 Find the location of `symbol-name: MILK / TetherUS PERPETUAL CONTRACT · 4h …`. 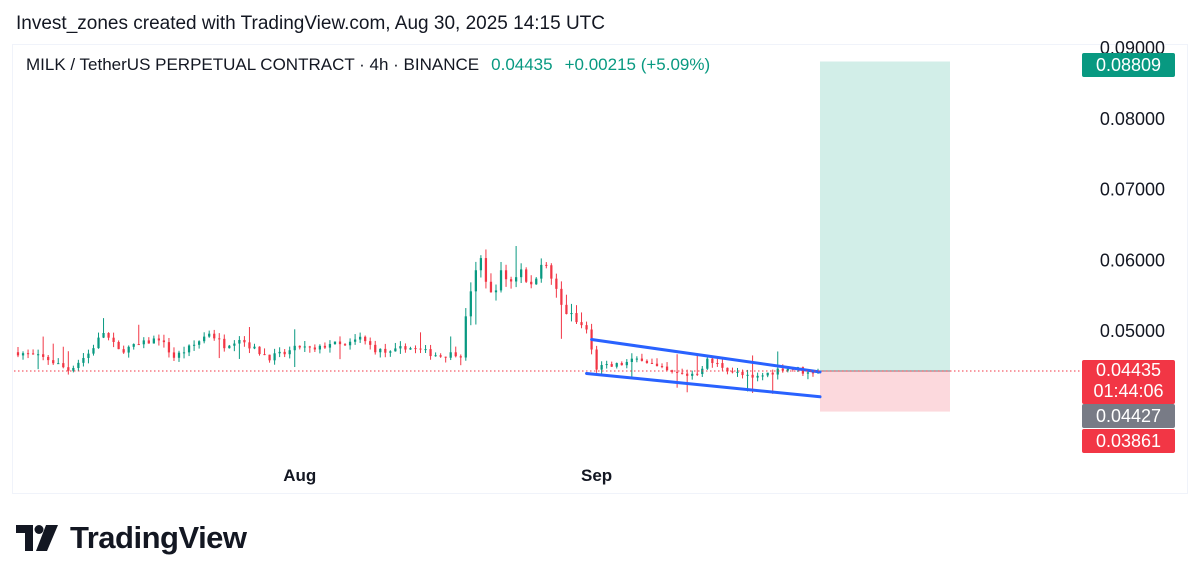

symbol-name: MILK / TetherUS PERPETUAL CONTRACT · 4h … is located at coordinates (253, 64).